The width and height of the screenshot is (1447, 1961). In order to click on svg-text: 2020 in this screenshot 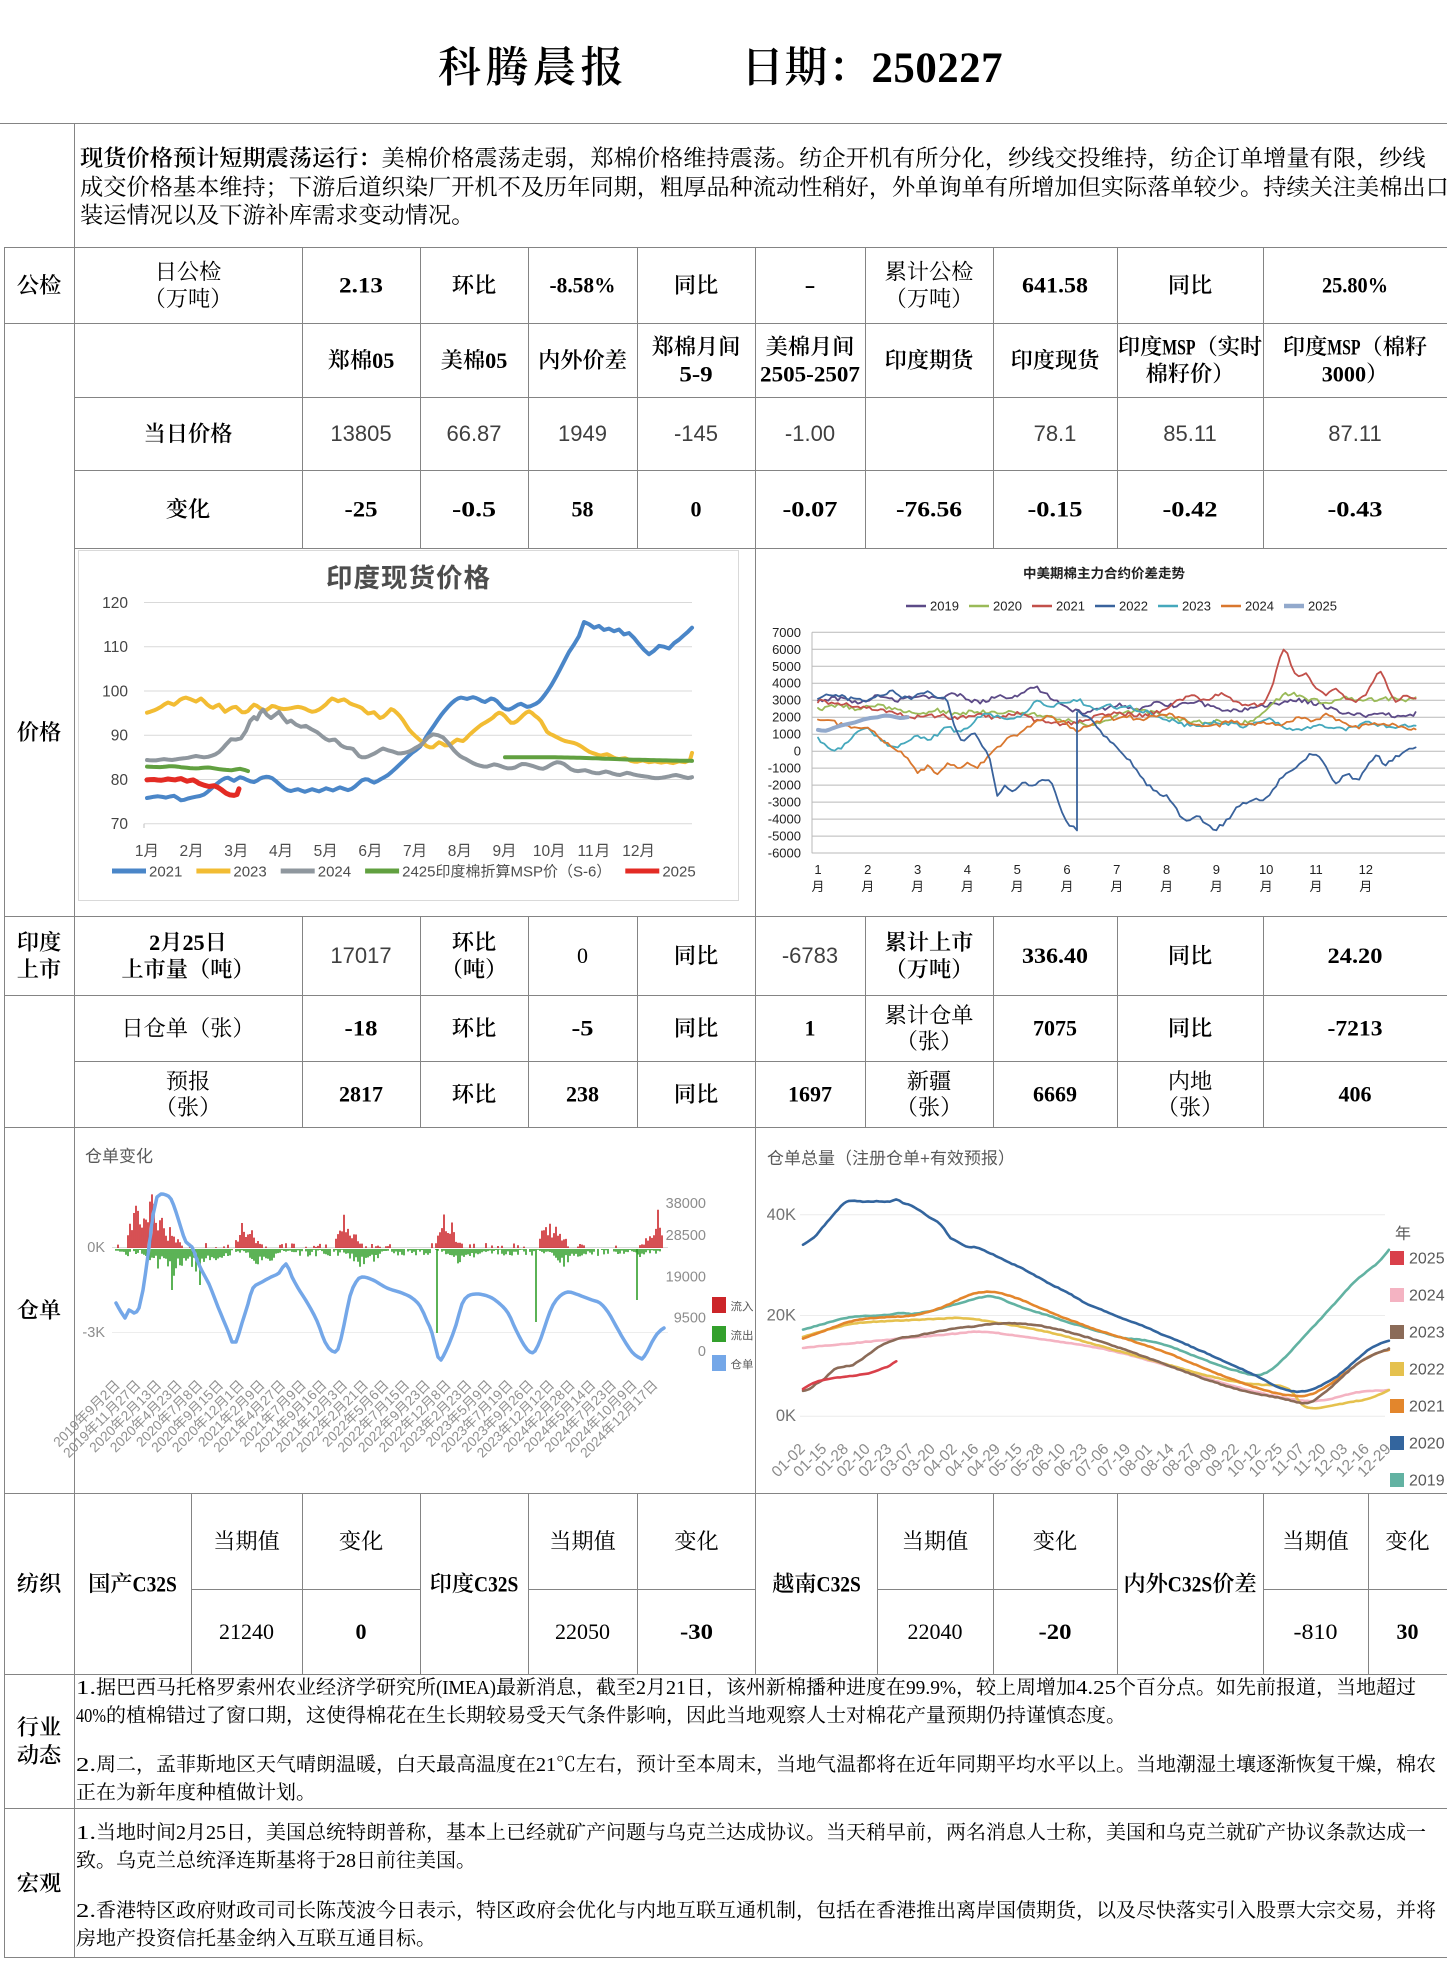, I will do `click(1007, 606)`.